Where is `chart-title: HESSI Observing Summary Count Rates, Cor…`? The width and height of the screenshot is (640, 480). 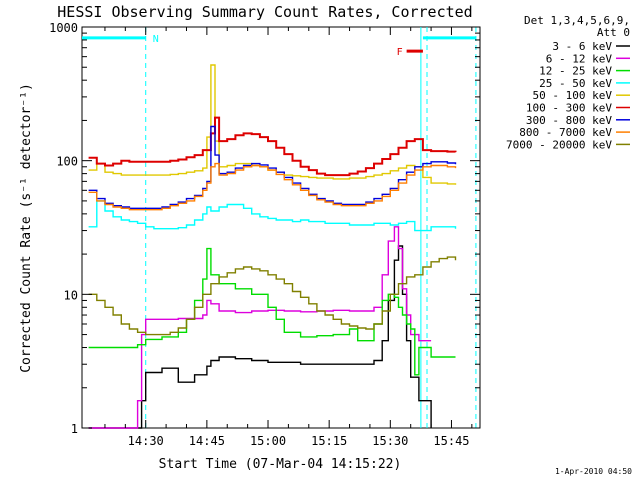 chart-title: HESSI Observing Summary Count Rates, Cor… is located at coordinates (264, 12).